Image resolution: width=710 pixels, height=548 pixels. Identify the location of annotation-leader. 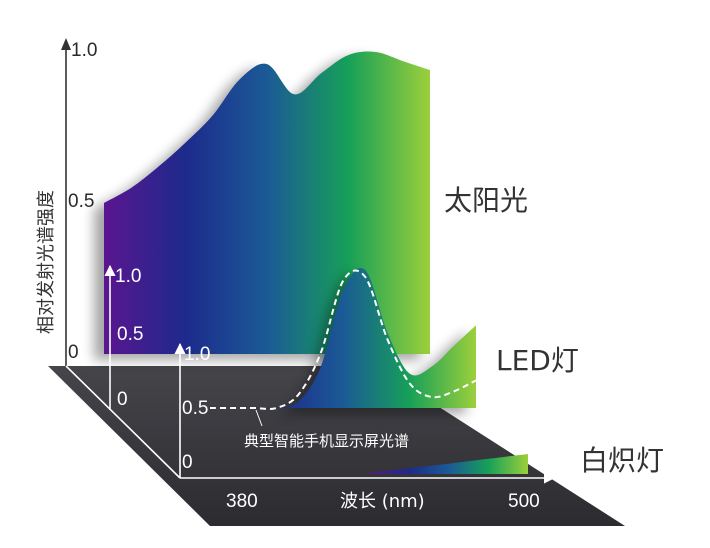
(259, 418).